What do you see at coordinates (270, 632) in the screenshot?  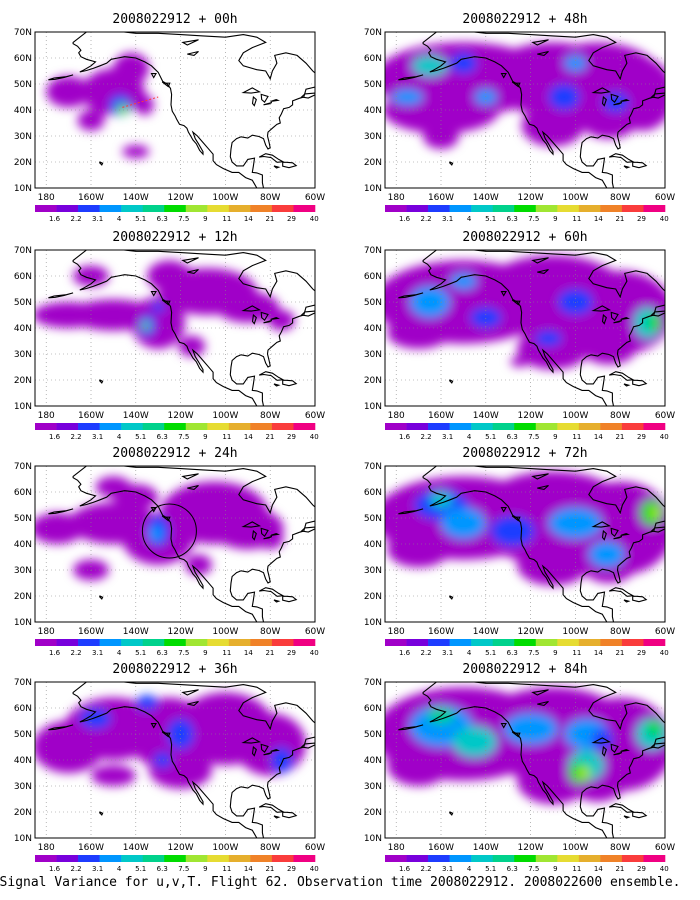 I see `lon-label: 80W` at bounding box center [270, 632].